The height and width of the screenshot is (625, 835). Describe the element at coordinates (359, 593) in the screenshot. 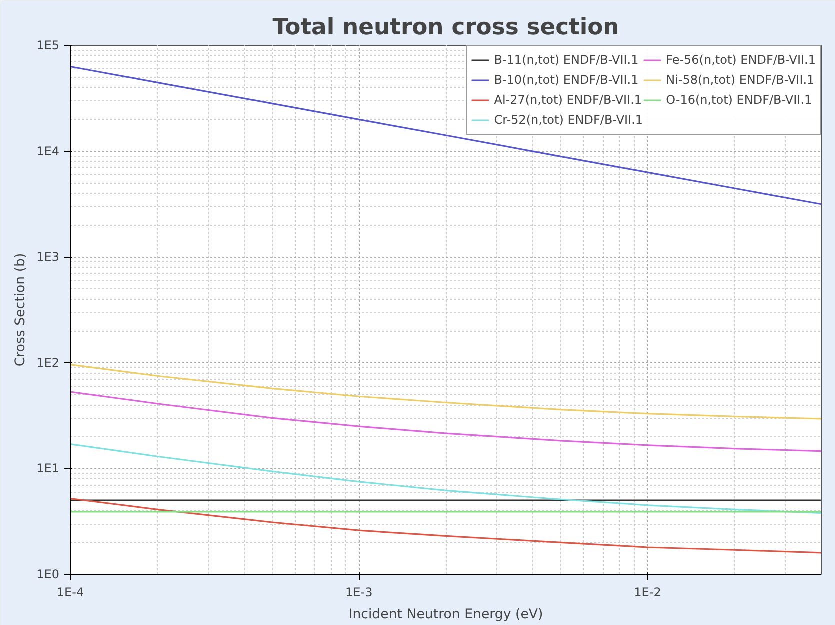

I see `x-tick-label: 1E-3` at that location.